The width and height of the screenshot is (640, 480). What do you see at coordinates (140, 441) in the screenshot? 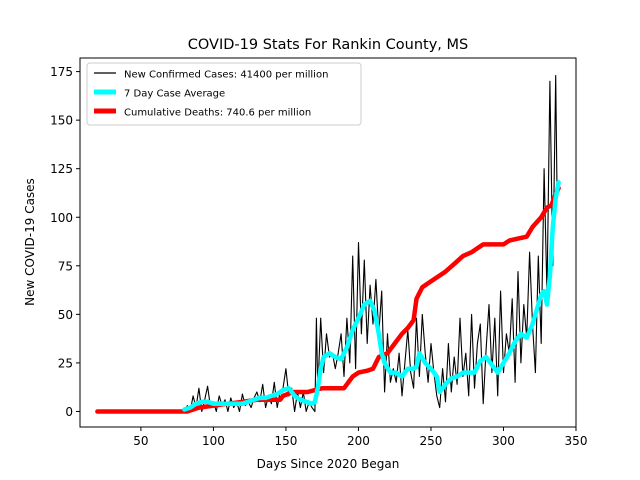
I see `x-tick-label: 50` at bounding box center [140, 441].